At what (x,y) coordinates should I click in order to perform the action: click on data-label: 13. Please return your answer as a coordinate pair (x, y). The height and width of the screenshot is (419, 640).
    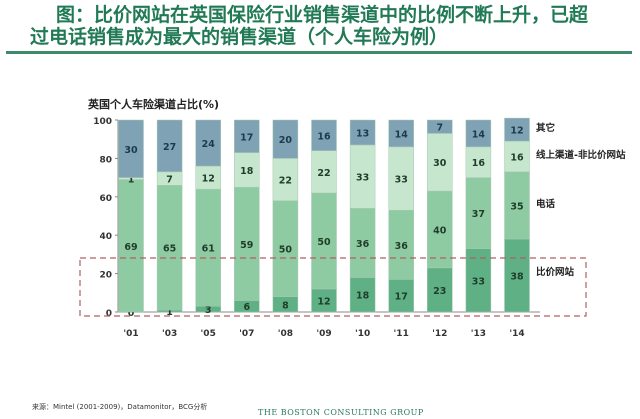
    Looking at the image, I should click on (362, 133).